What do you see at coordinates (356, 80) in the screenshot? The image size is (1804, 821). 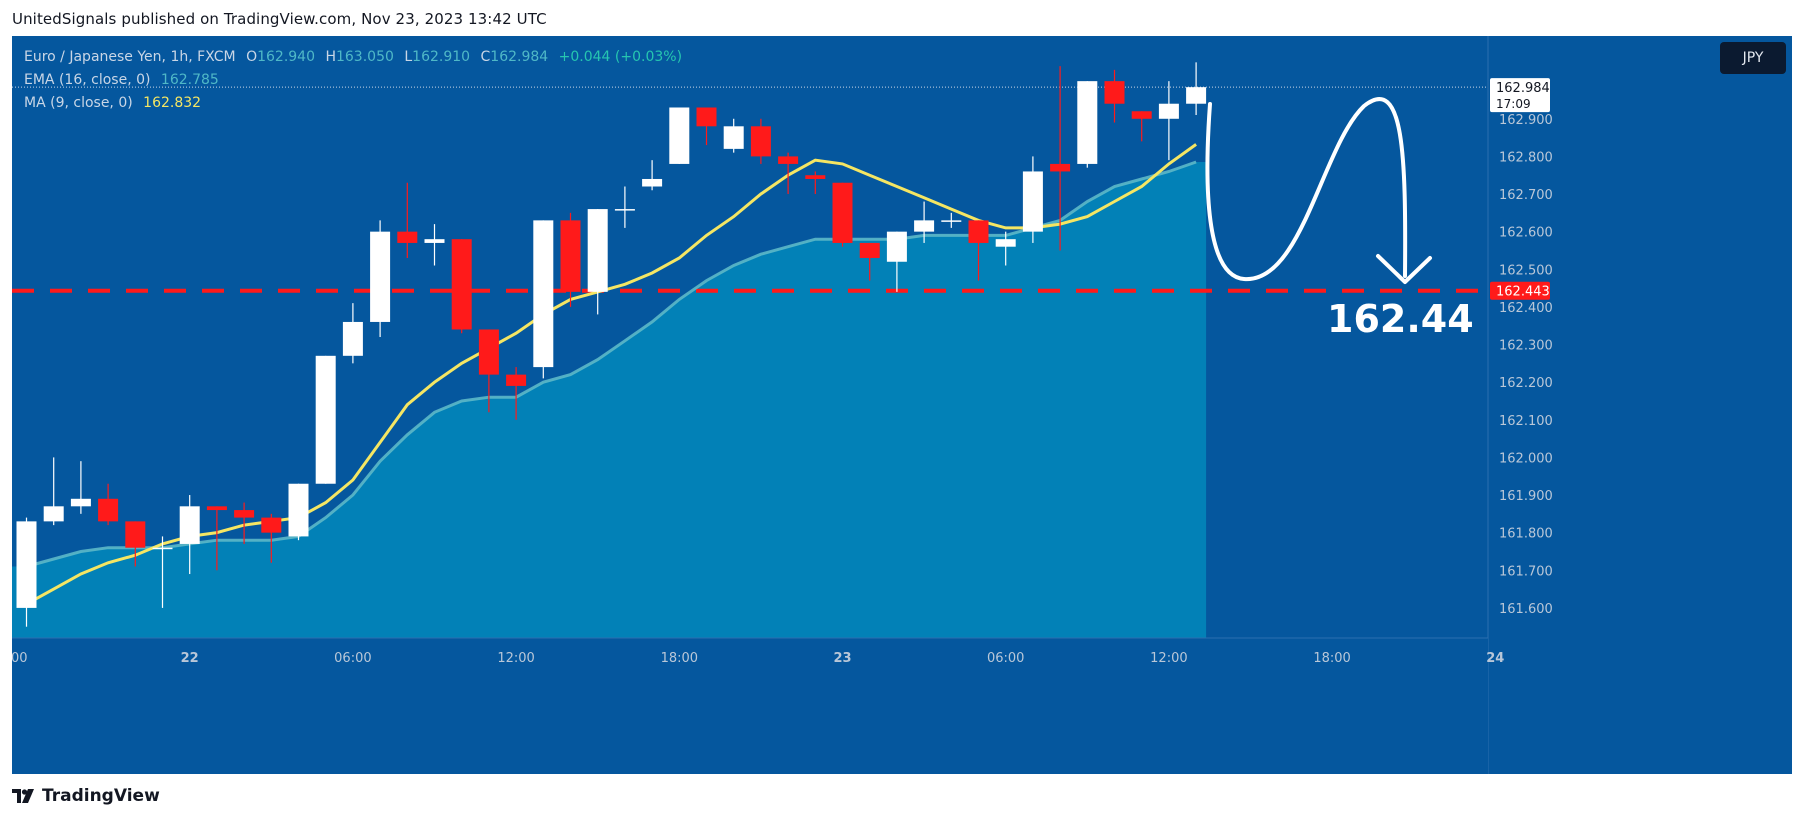 I see `ema-row: EMA (16, close, 0) 162.785` at bounding box center [356, 80].